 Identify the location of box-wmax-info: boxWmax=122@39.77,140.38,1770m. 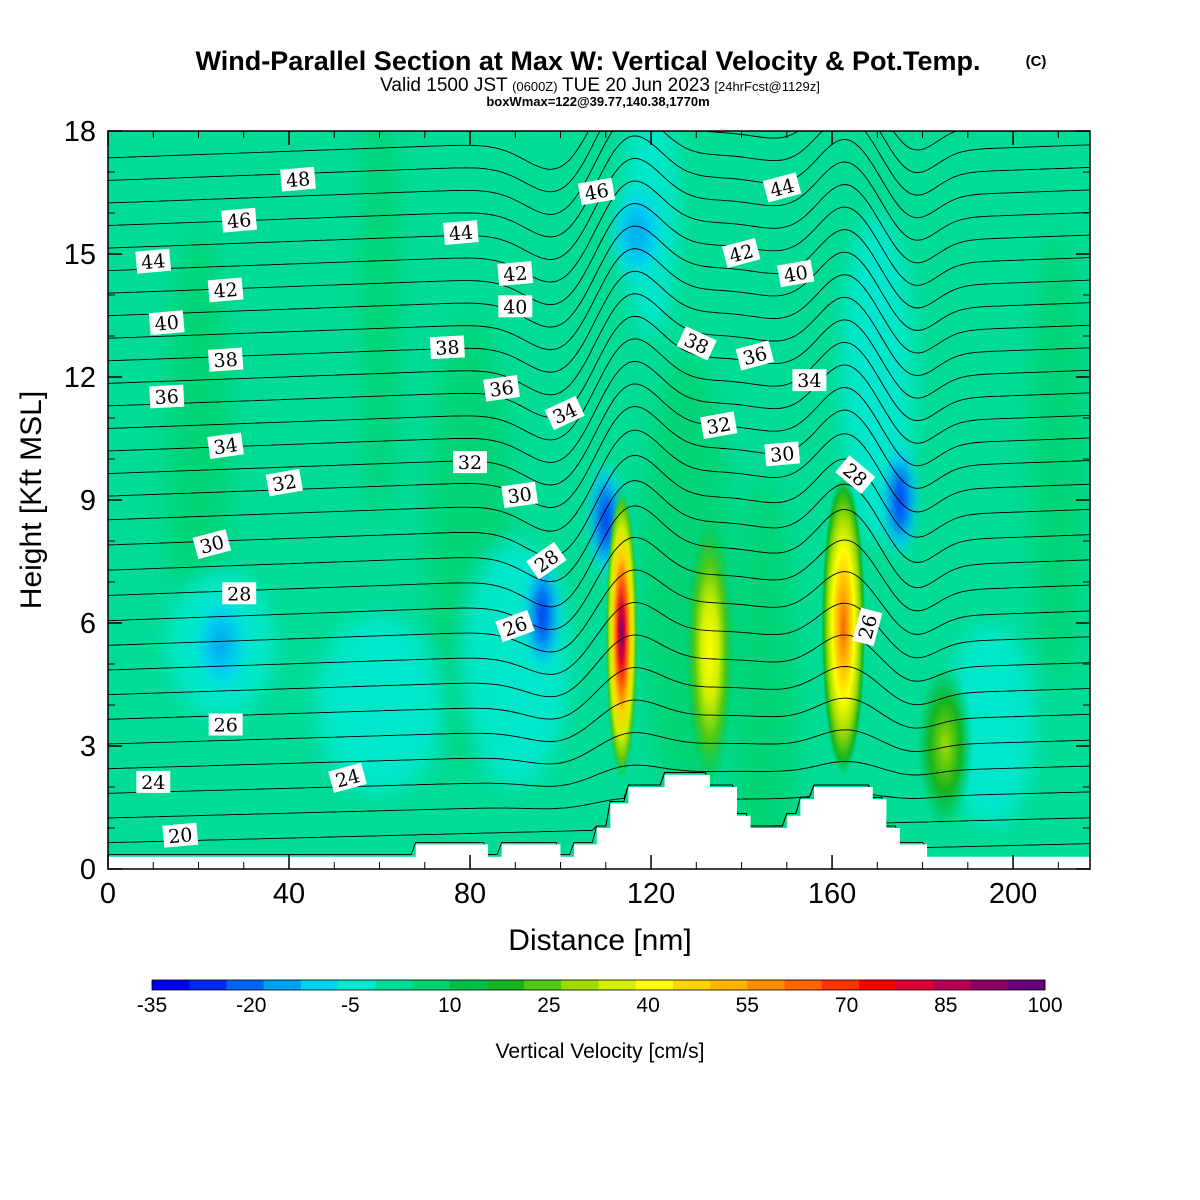
(597, 101).